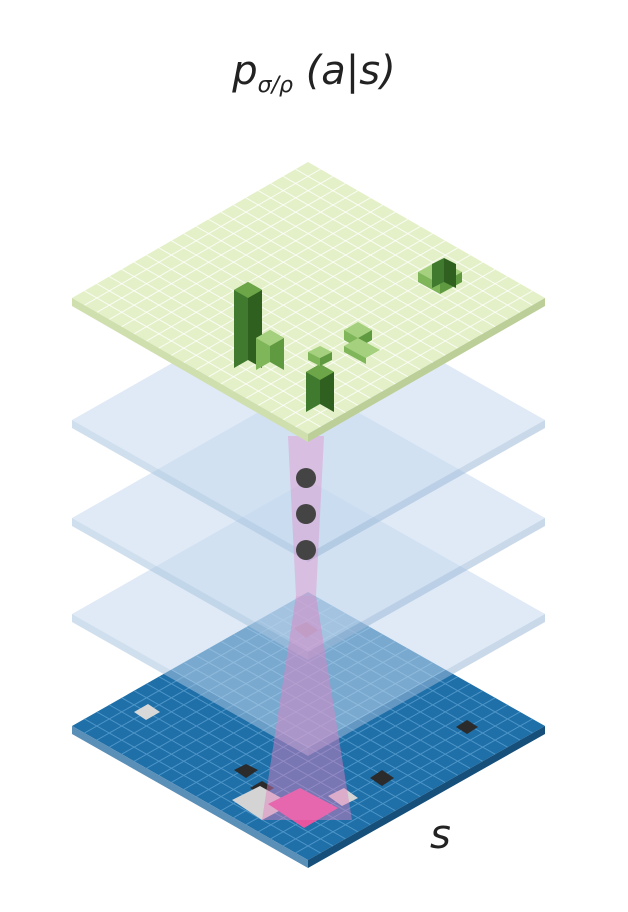 The width and height of the screenshot is (628, 912). I want to click on input-label: s, so click(440, 835).